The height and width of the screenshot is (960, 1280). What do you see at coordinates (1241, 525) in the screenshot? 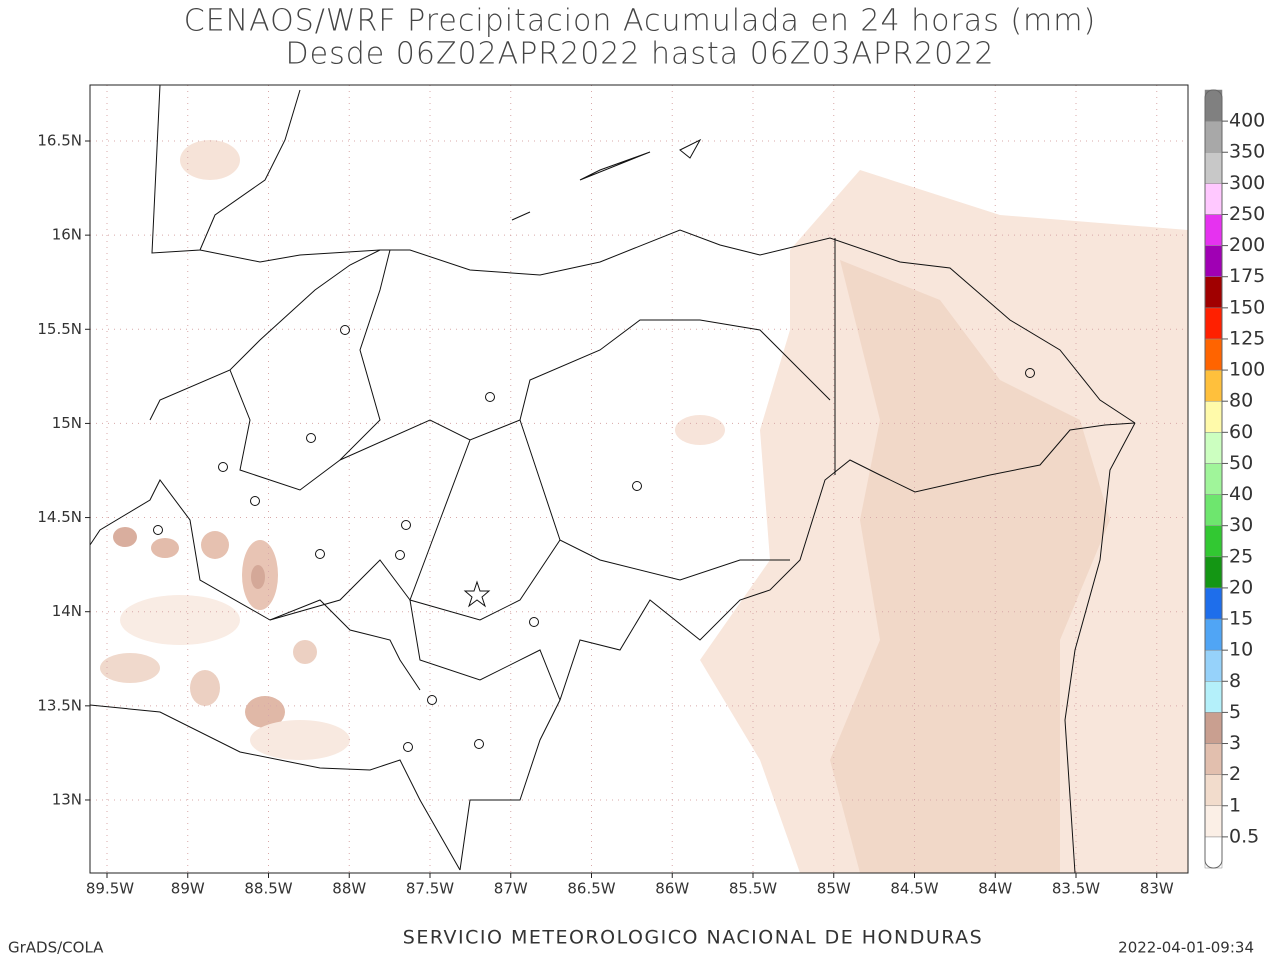
I see `colorbar-label: 30` at bounding box center [1241, 525].